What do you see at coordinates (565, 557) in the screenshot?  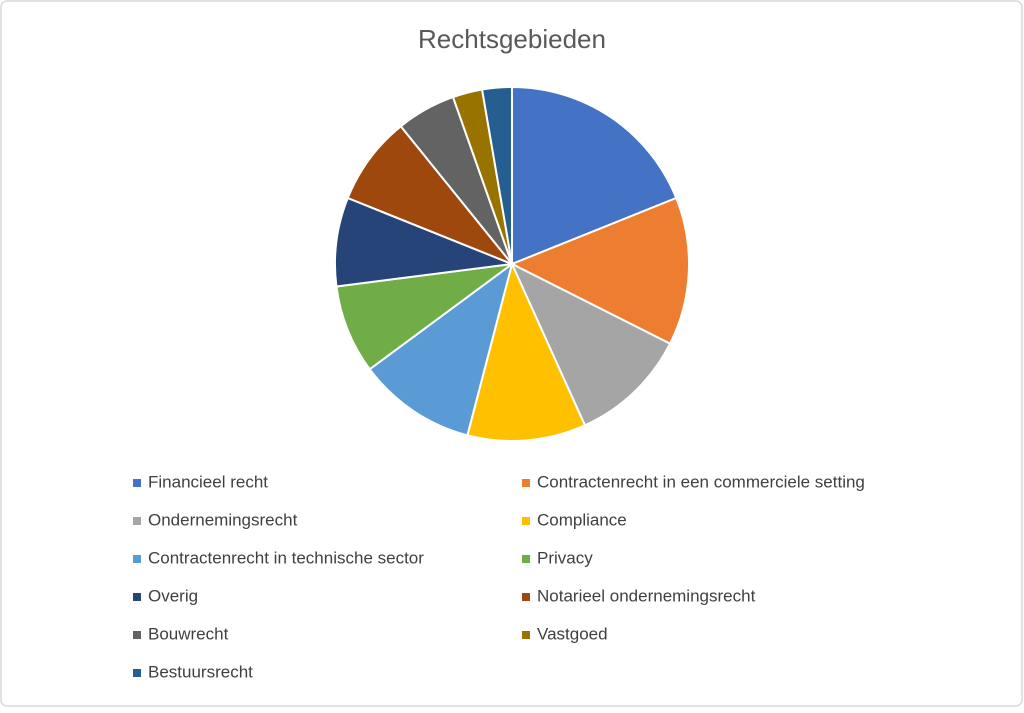 I see `legend-label: Privacy` at bounding box center [565, 557].